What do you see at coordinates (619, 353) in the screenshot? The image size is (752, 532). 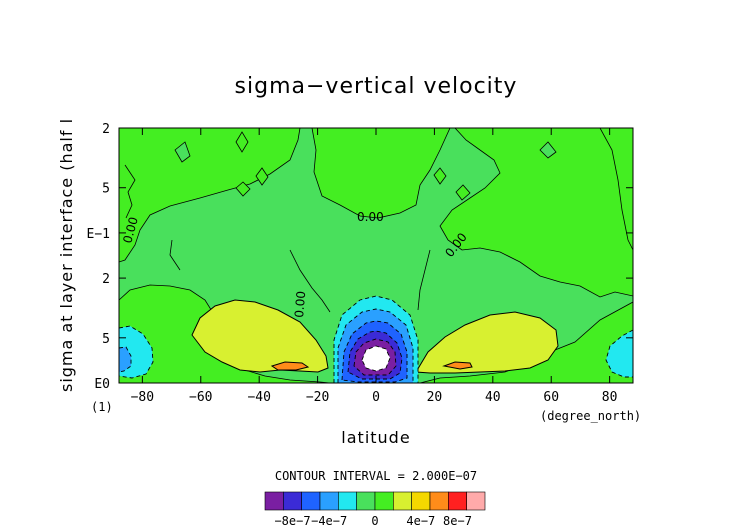 I see `nh-polar-minimum` at bounding box center [619, 353].